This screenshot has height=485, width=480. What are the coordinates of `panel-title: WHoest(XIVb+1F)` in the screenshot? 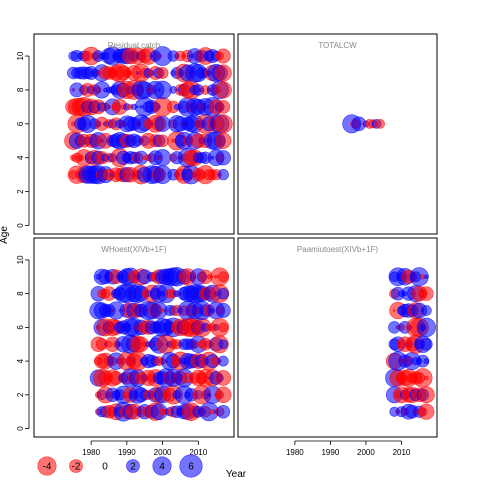 It's located at (133, 249).